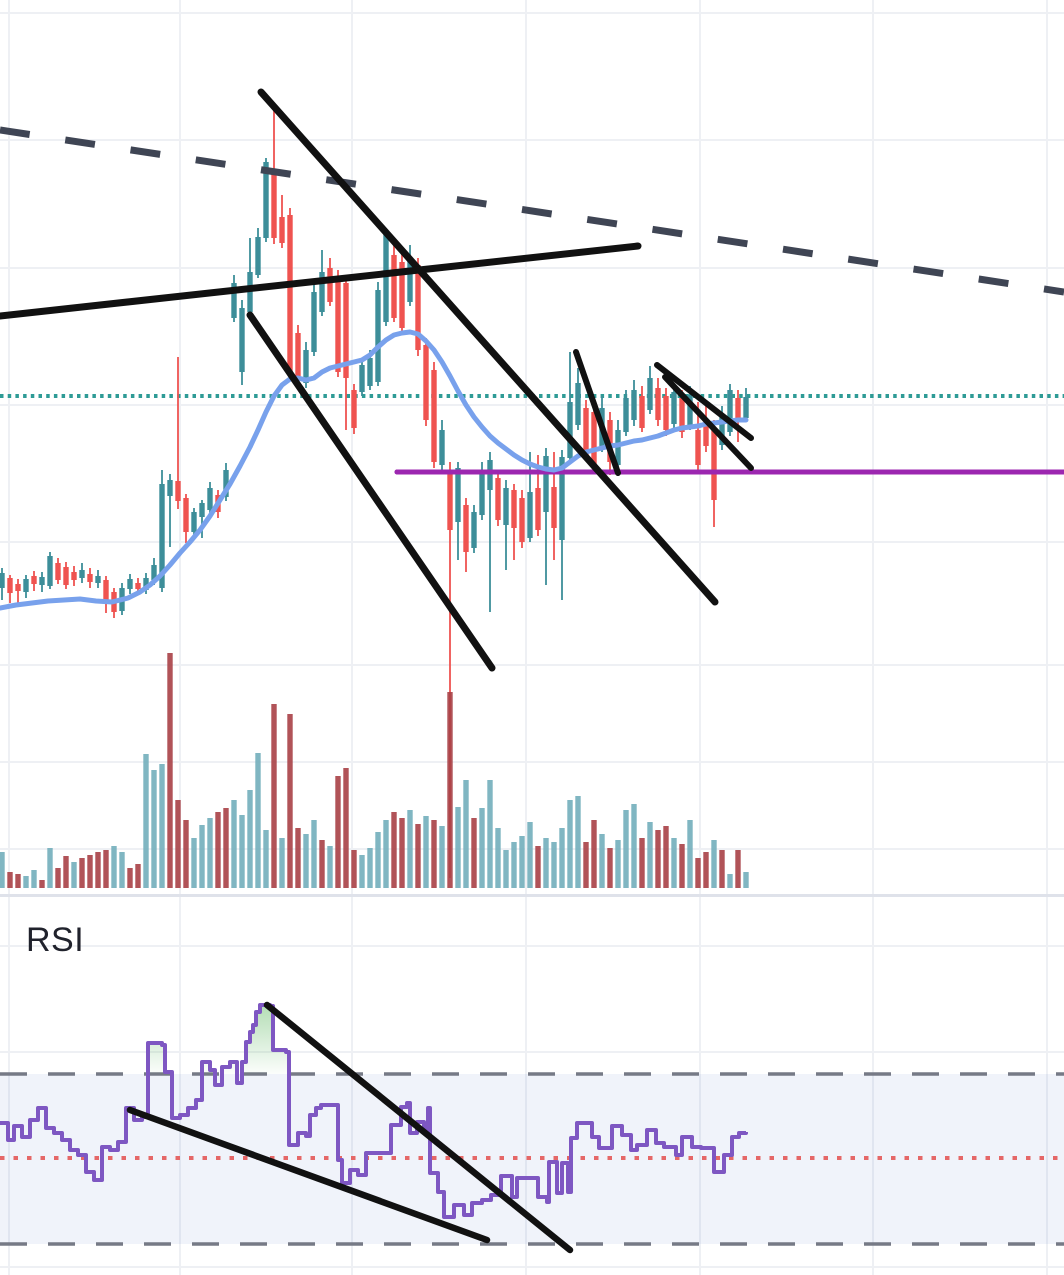 This screenshot has width=1064, height=1275. What do you see at coordinates (371, 491) in the screenshot?
I see `channel-lower-line` at bounding box center [371, 491].